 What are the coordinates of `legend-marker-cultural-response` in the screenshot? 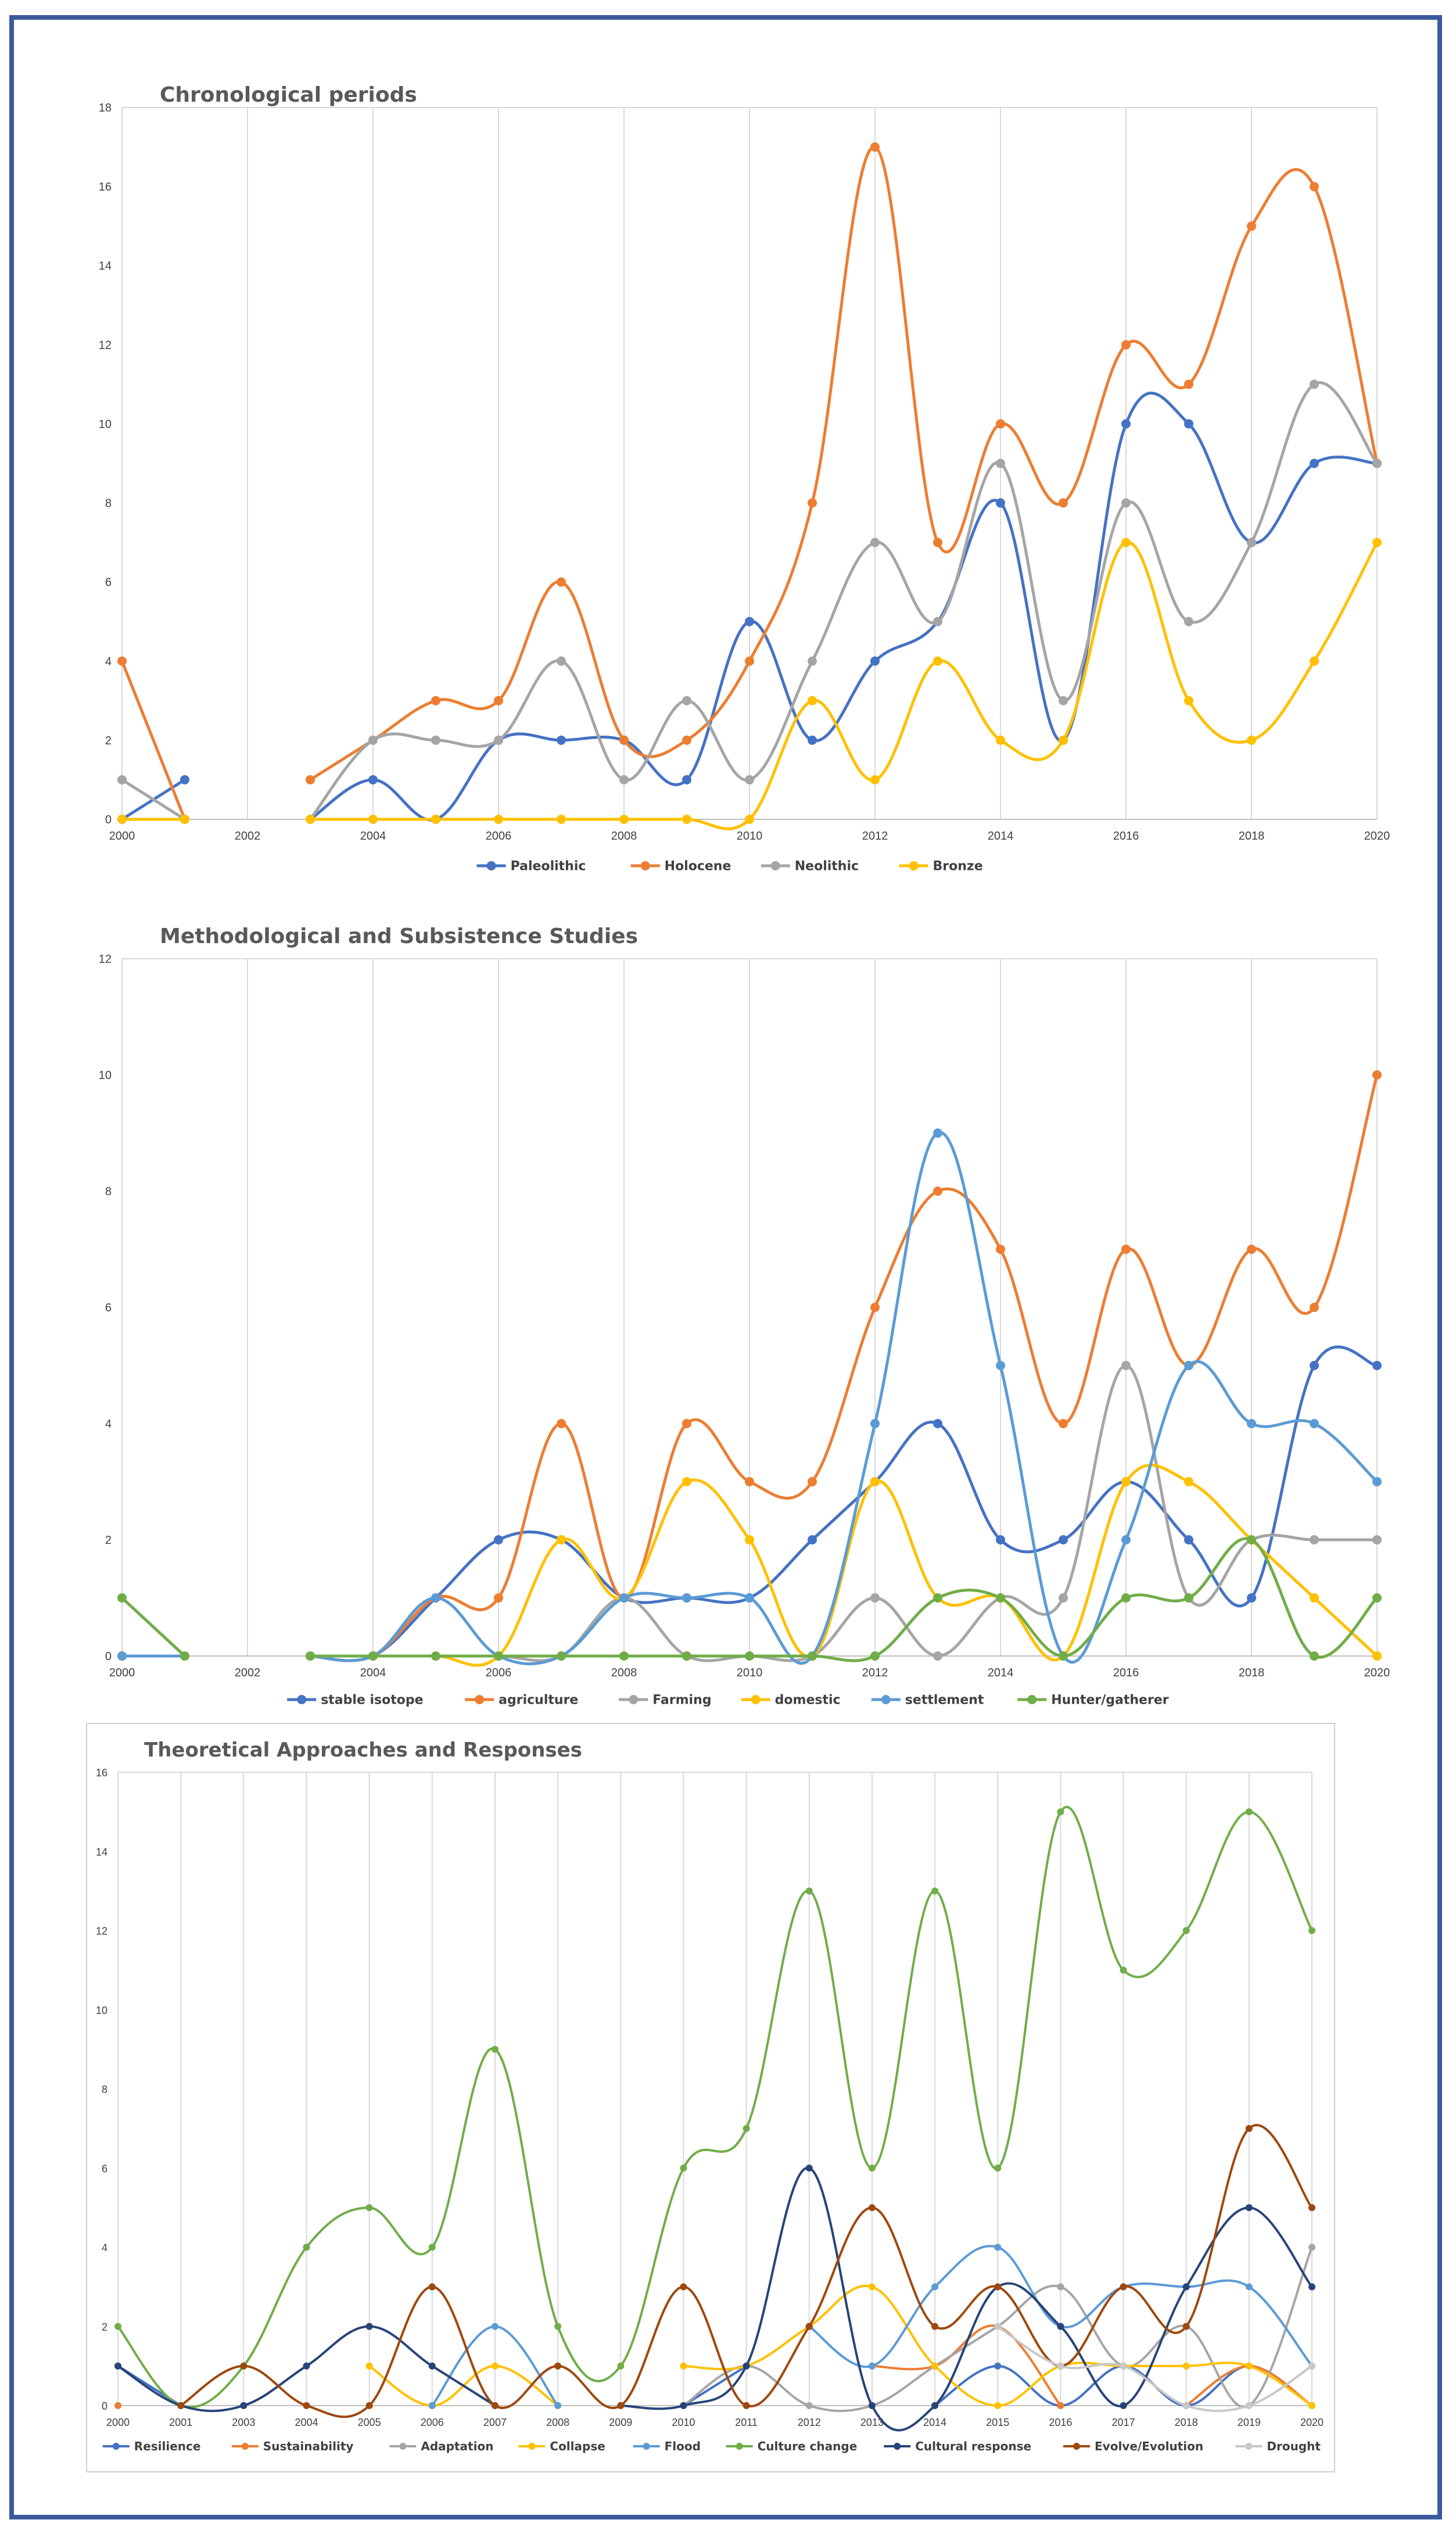 It's located at (898, 2446).